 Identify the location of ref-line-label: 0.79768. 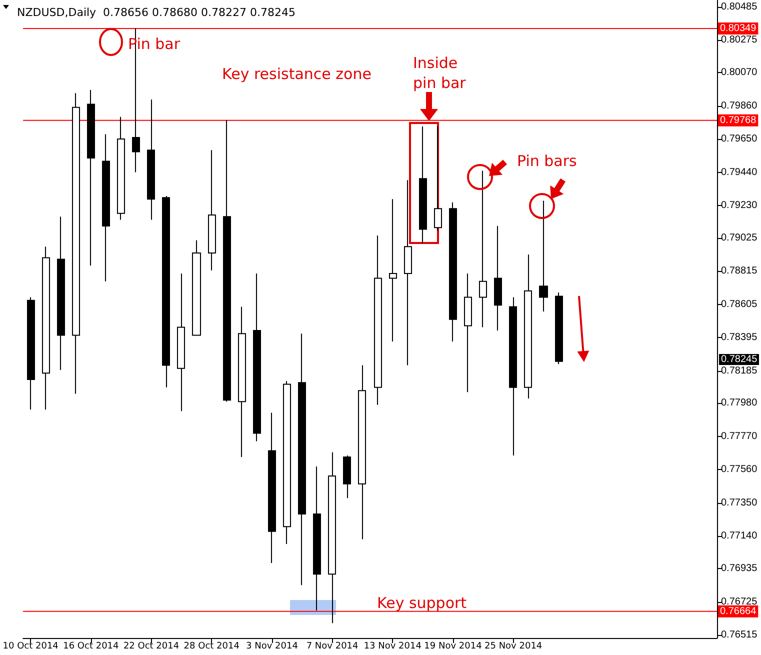
(738, 120).